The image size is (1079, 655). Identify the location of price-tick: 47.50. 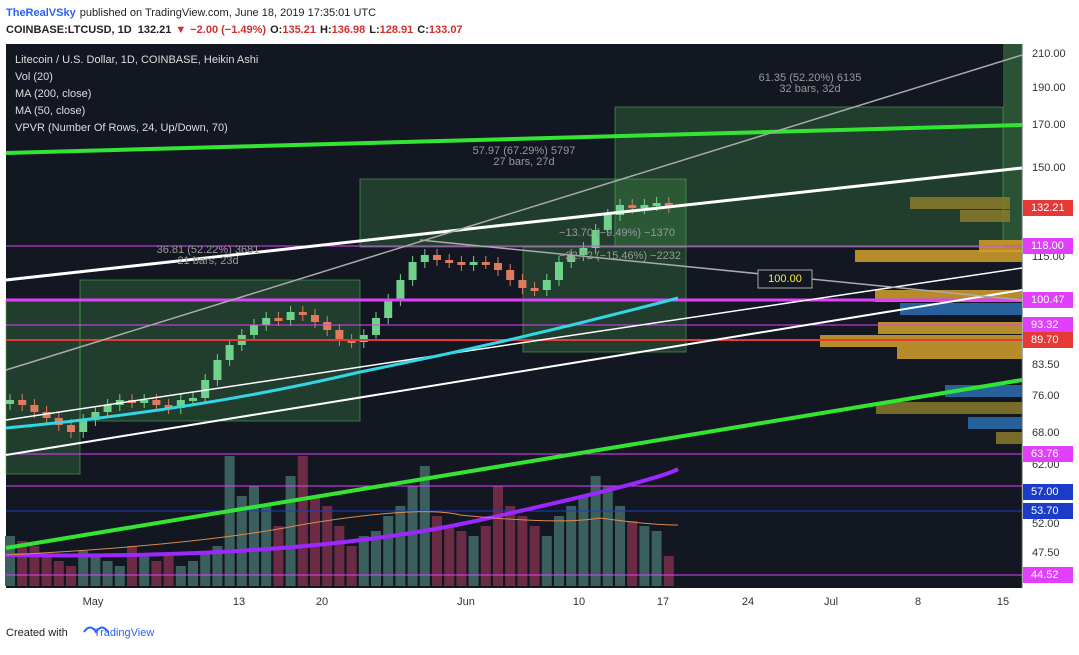
(1046, 553).